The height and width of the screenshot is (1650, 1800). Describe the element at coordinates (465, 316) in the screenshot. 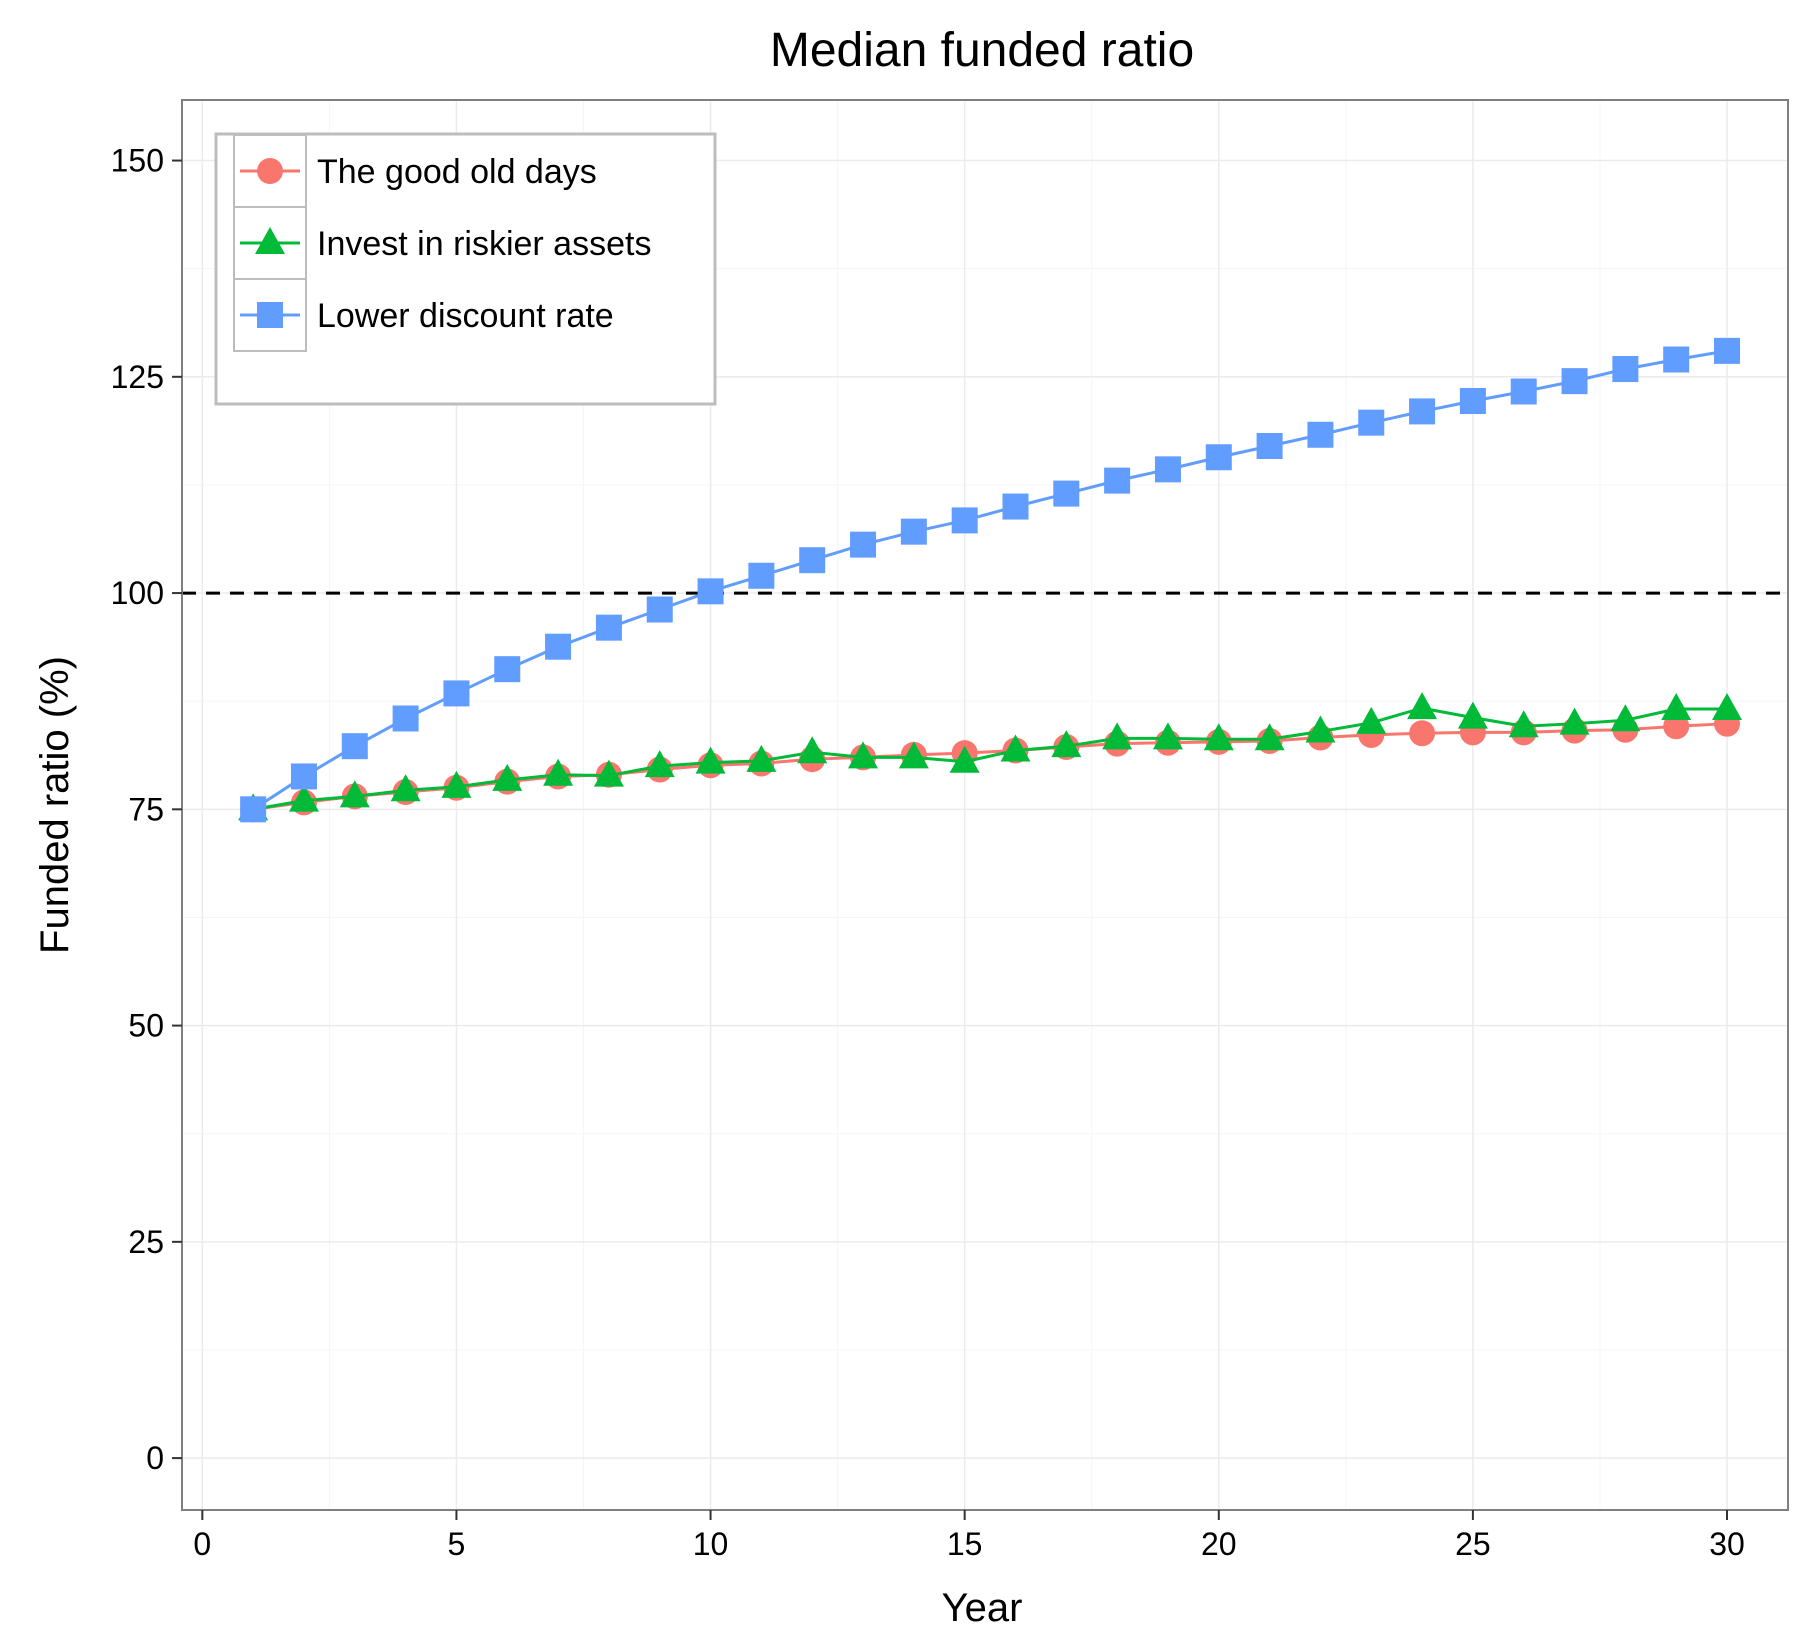

I see `legend-label: Lower discount rate` at that location.